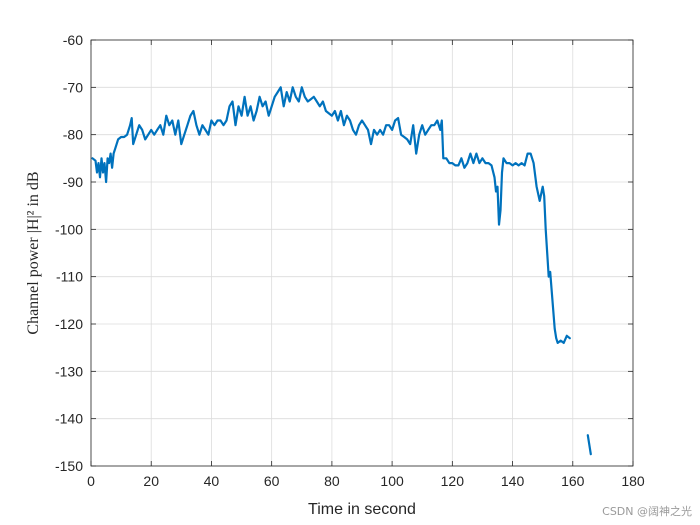  I want to click on y-tick-label: -130, so click(69, 371).